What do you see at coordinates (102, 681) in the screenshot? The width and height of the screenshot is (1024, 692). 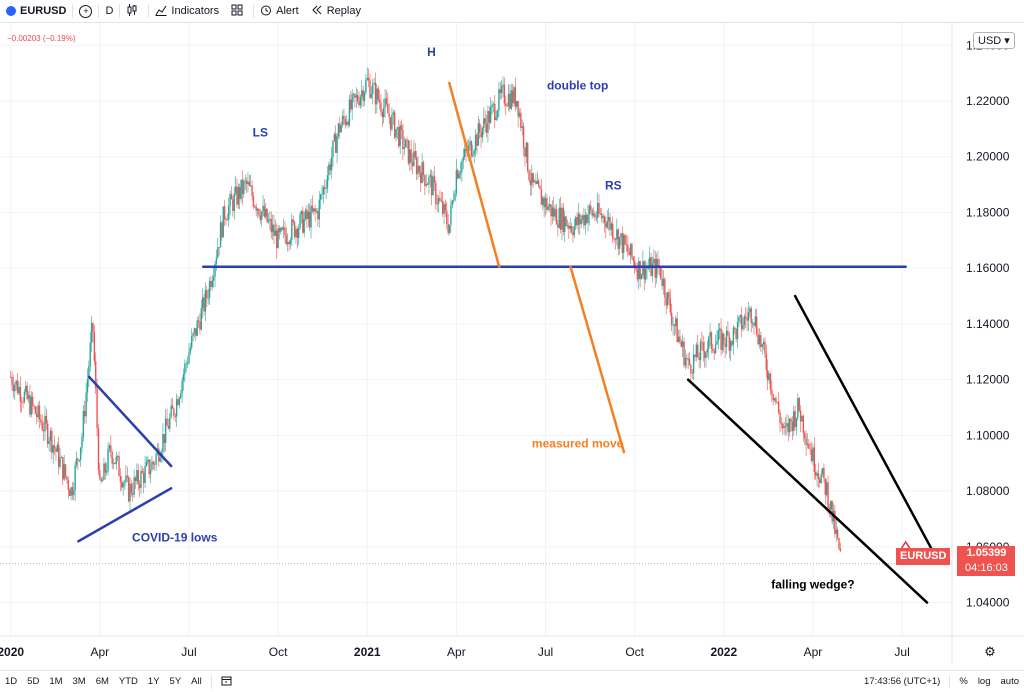 I see `range-6m: 6M` at bounding box center [102, 681].